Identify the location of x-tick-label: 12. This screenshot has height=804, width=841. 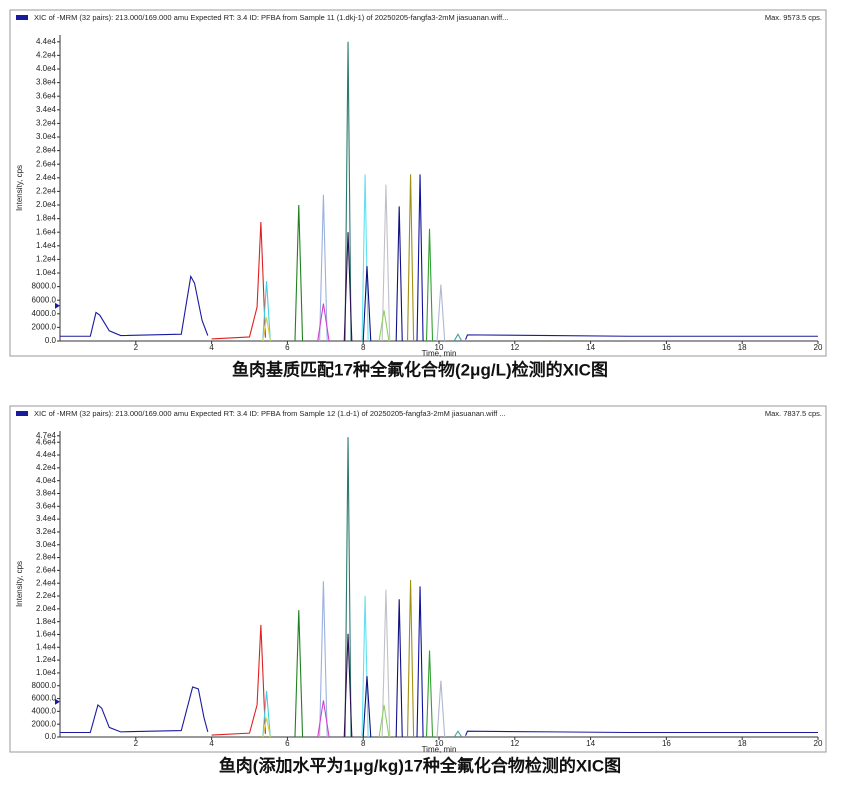
(514, 347).